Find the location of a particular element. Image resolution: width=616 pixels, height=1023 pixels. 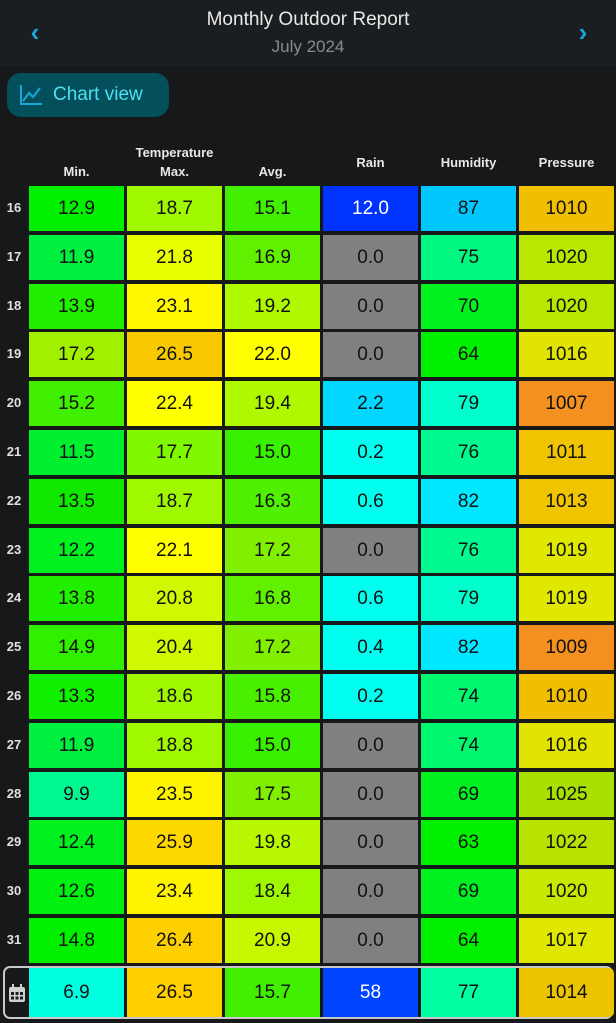

cell-max-temp: 25.9 is located at coordinates (174, 843).